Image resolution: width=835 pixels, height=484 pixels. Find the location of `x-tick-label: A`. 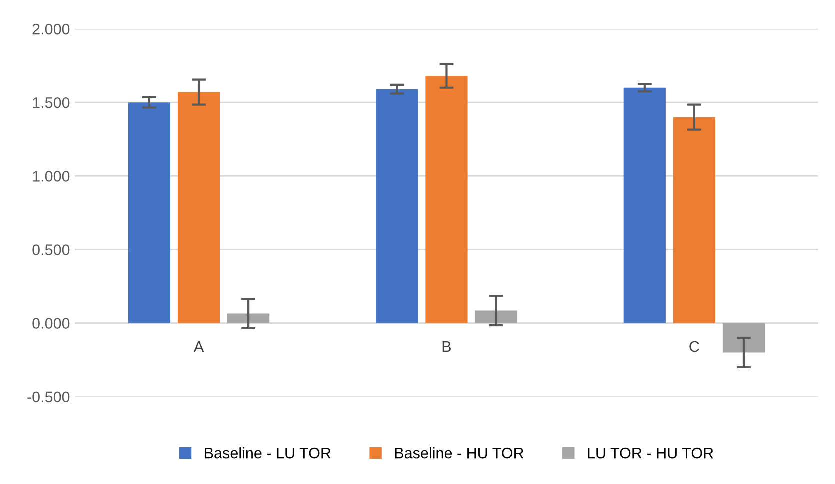

x-tick-label: A is located at coordinates (199, 347).